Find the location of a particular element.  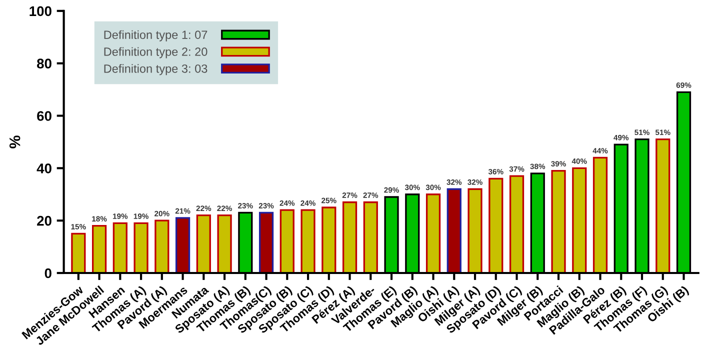

y-tick-label: 0 is located at coordinates (48, 273).